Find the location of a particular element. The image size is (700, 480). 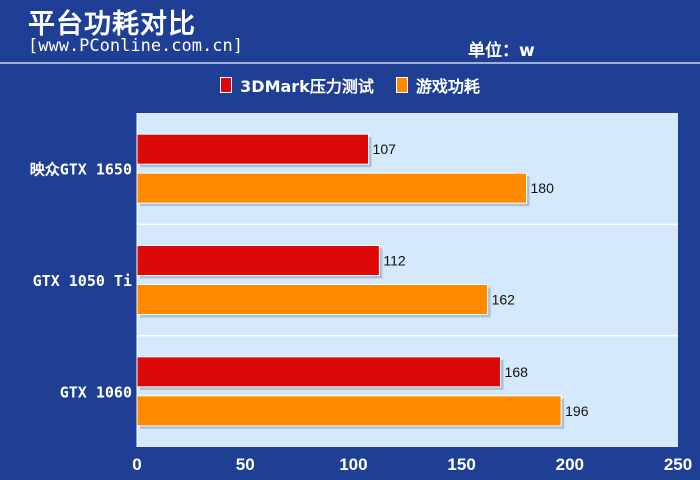

x-tick-label: 250 is located at coordinates (678, 464).